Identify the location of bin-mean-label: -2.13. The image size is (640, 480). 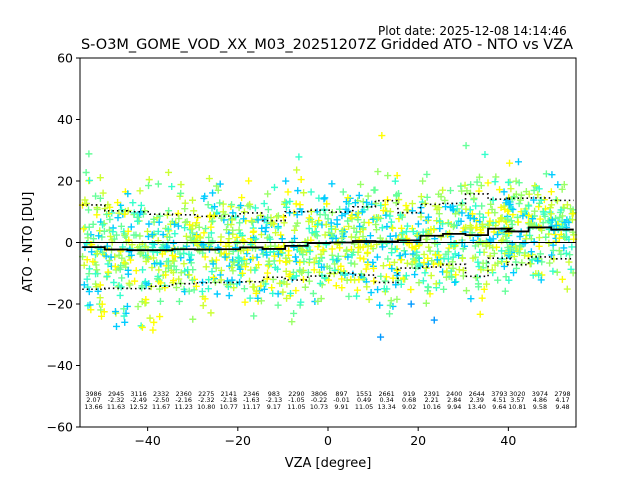
(274, 400).